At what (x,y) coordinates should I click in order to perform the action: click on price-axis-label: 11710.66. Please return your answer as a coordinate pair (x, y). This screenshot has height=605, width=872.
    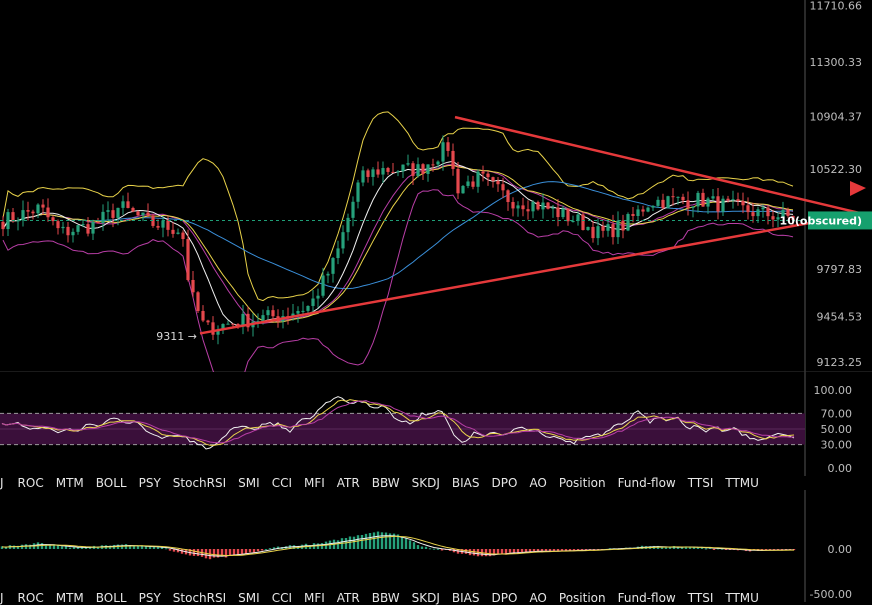
    Looking at the image, I should click on (836, 6).